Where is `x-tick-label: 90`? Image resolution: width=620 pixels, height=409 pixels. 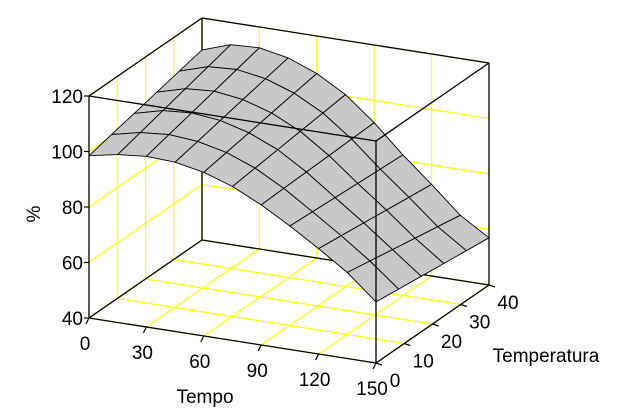 x-tick-label: 90 is located at coordinates (257, 371).